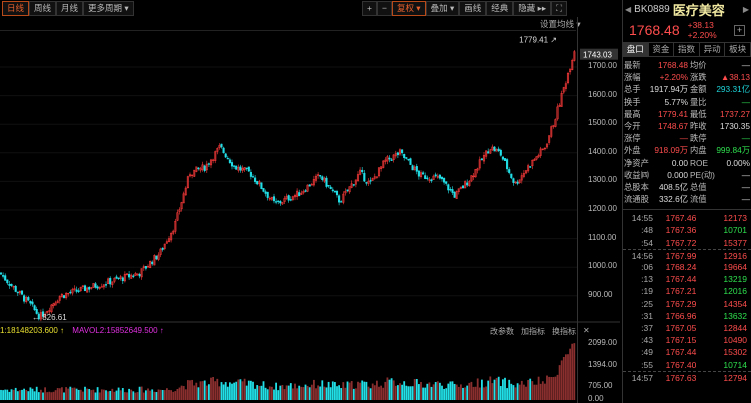 The height and width of the screenshot is (403, 751). Describe the element at coordinates (676, 101) in the screenshot. I see `quote-value: 5.77%` at that location.